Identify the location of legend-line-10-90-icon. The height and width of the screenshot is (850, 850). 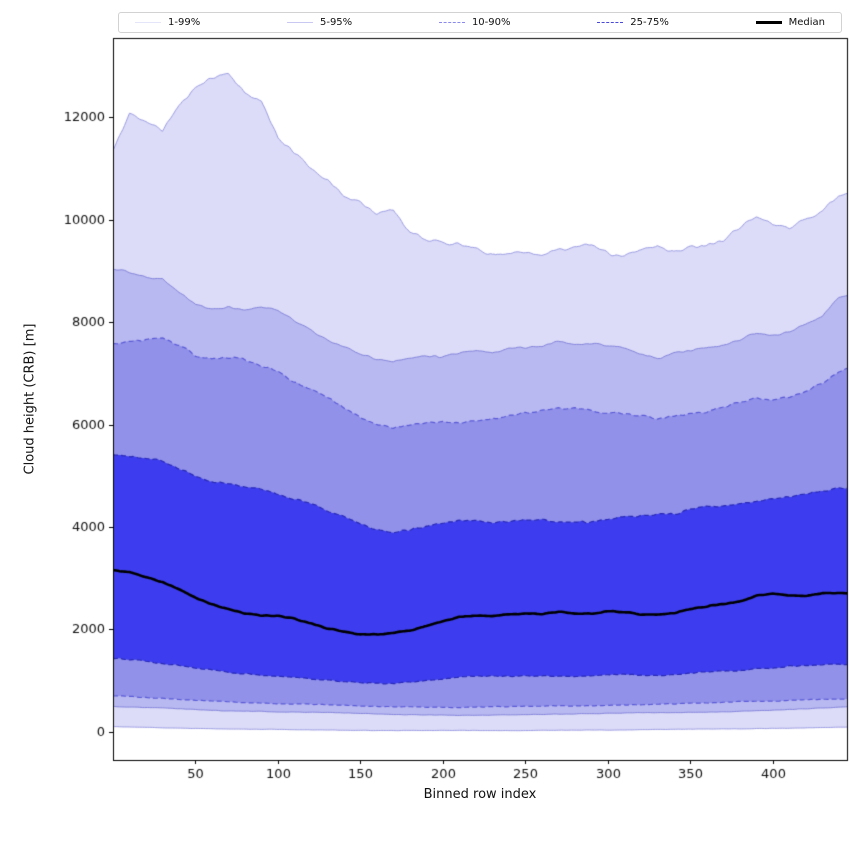
(451, 22).